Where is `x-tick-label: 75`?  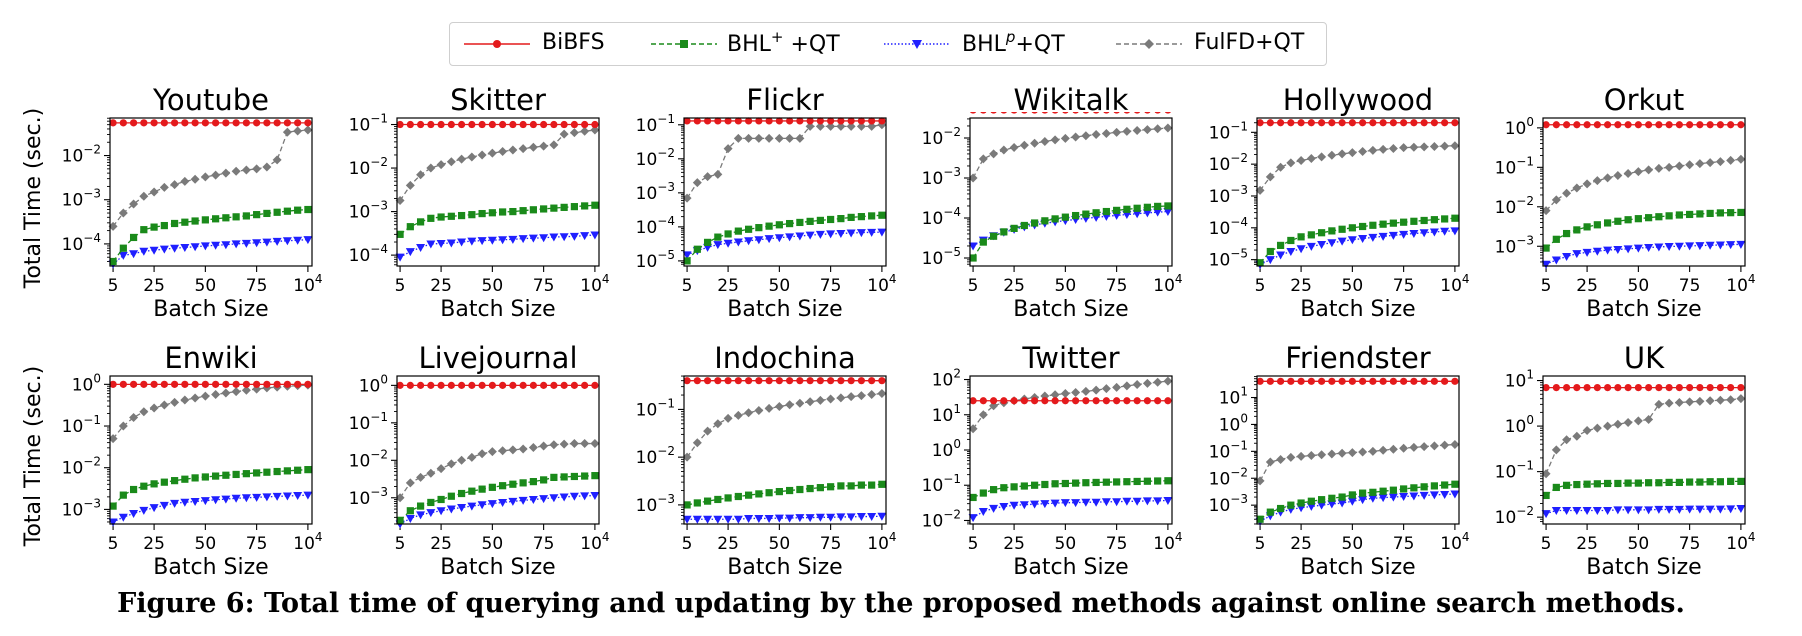 x-tick-label: 75 is located at coordinates (1690, 286).